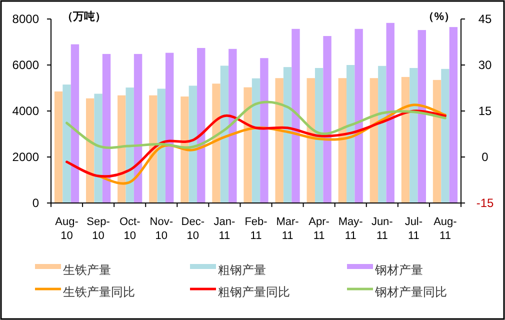 This screenshot has height=320, width=505. Describe the element at coordinates (130, 229) in the screenshot. I see `x-tick-label: Oct-10` at that location.